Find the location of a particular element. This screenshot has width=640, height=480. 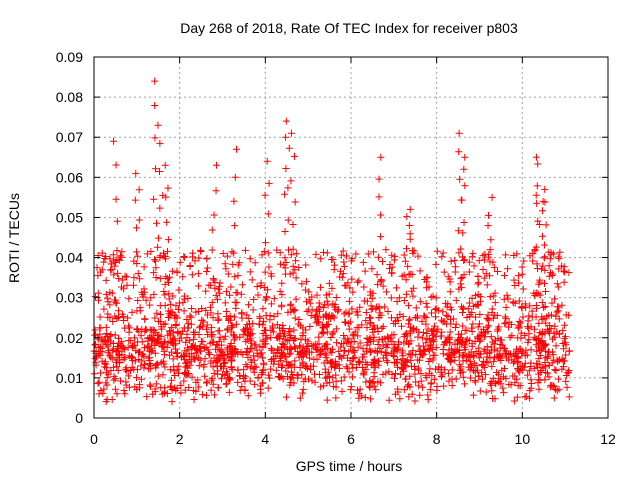

y-tick-label: 0.07 is located at coordinates (69, 137).